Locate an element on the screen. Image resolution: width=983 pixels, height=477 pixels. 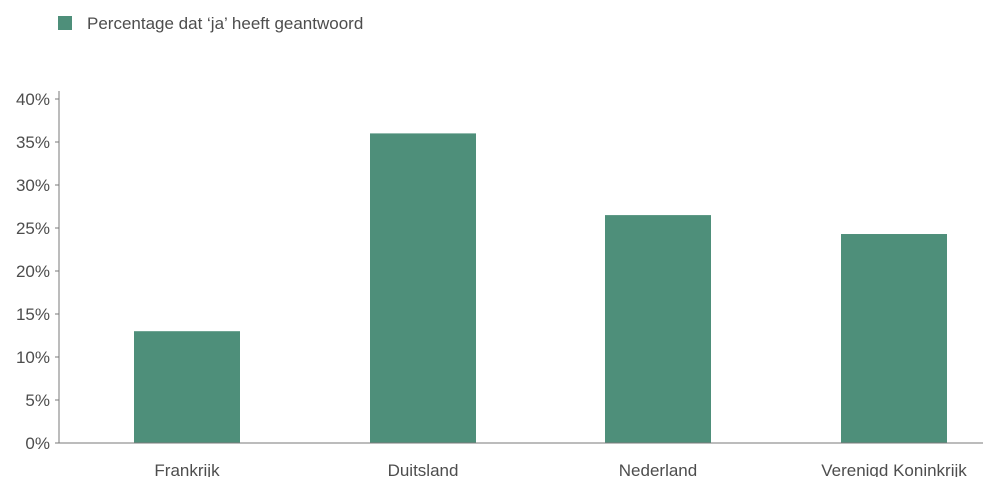
y-tick-label: 30% is located at coordinates (33, 185).